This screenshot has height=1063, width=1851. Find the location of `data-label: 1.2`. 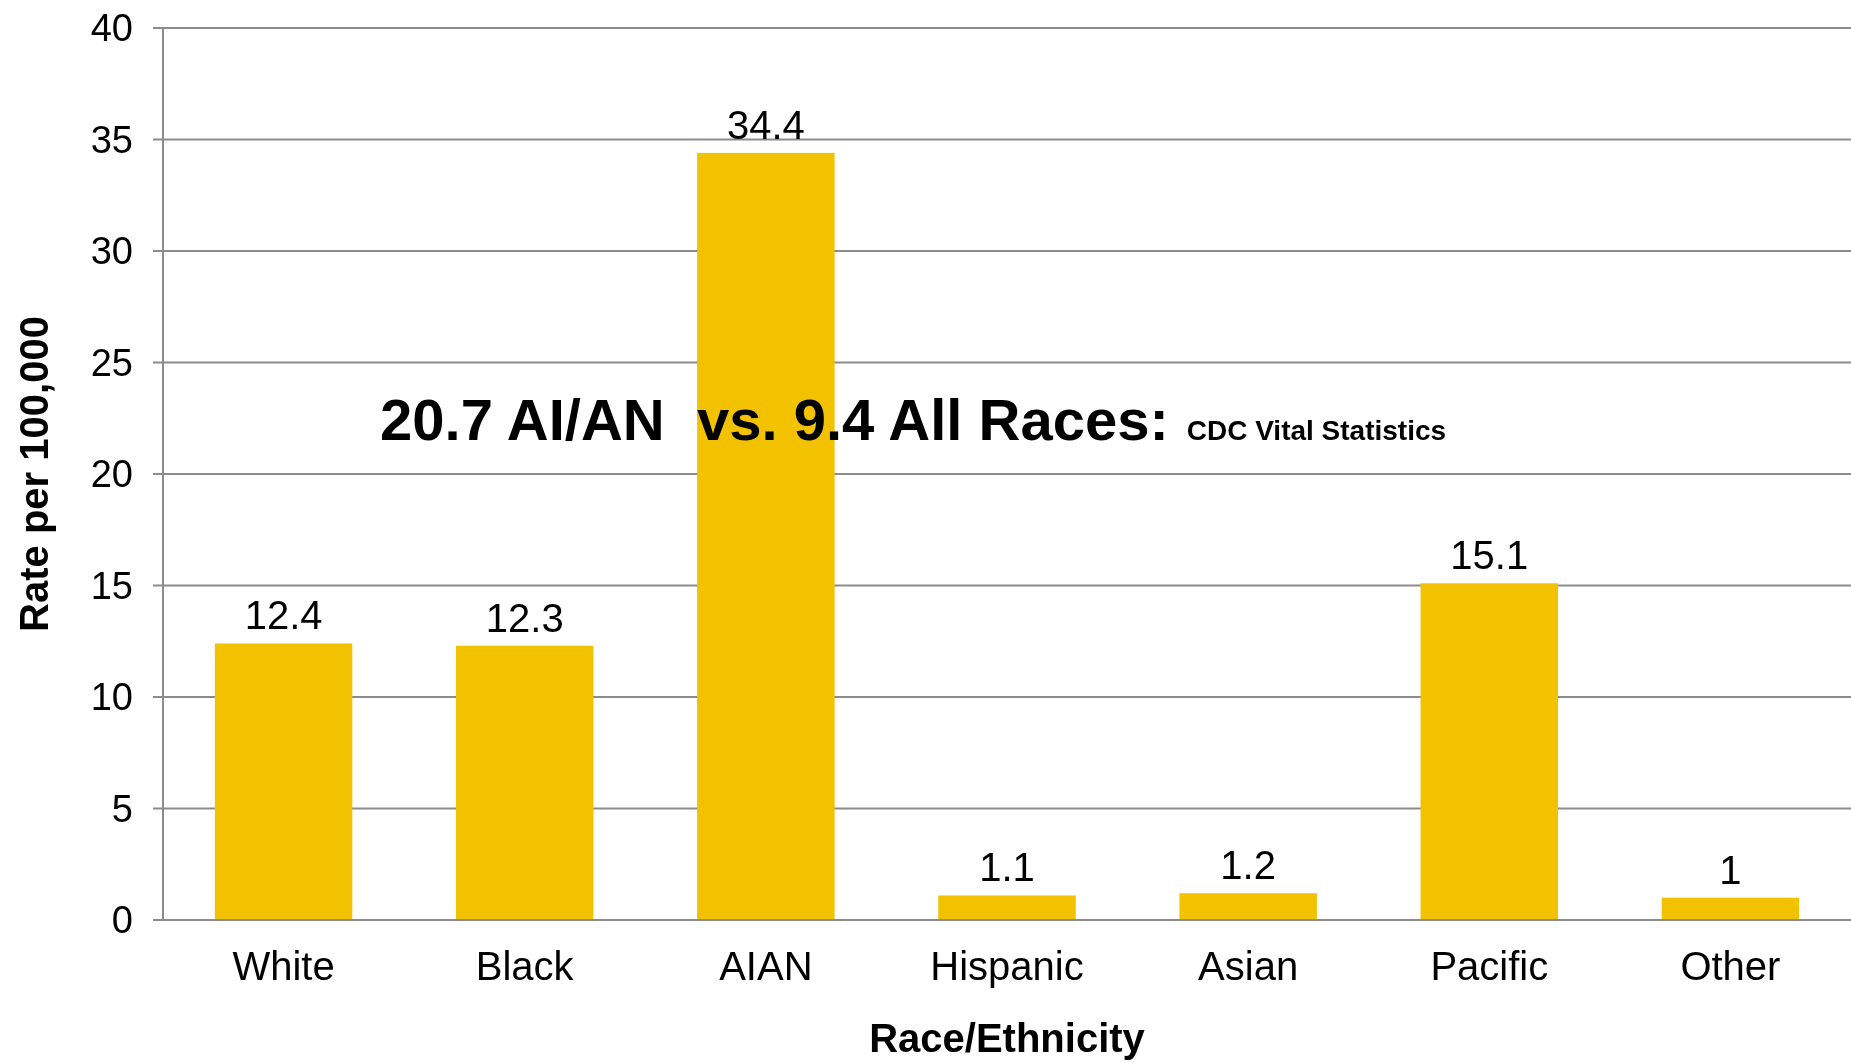

data-label: 1.2 is located at coordinates (1248, 865).